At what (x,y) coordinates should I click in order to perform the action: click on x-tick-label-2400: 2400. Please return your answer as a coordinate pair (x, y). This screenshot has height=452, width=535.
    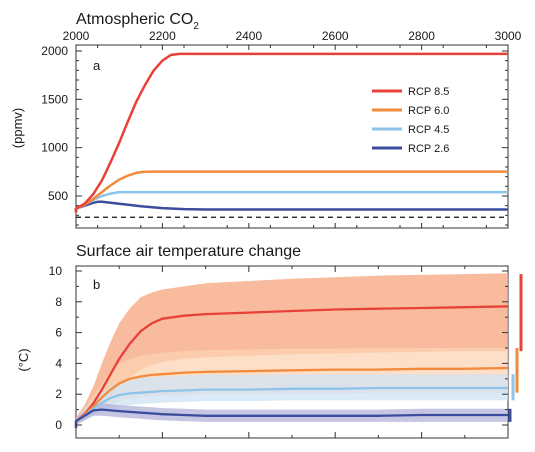
    Looking at the image, I should click on (248, 36).